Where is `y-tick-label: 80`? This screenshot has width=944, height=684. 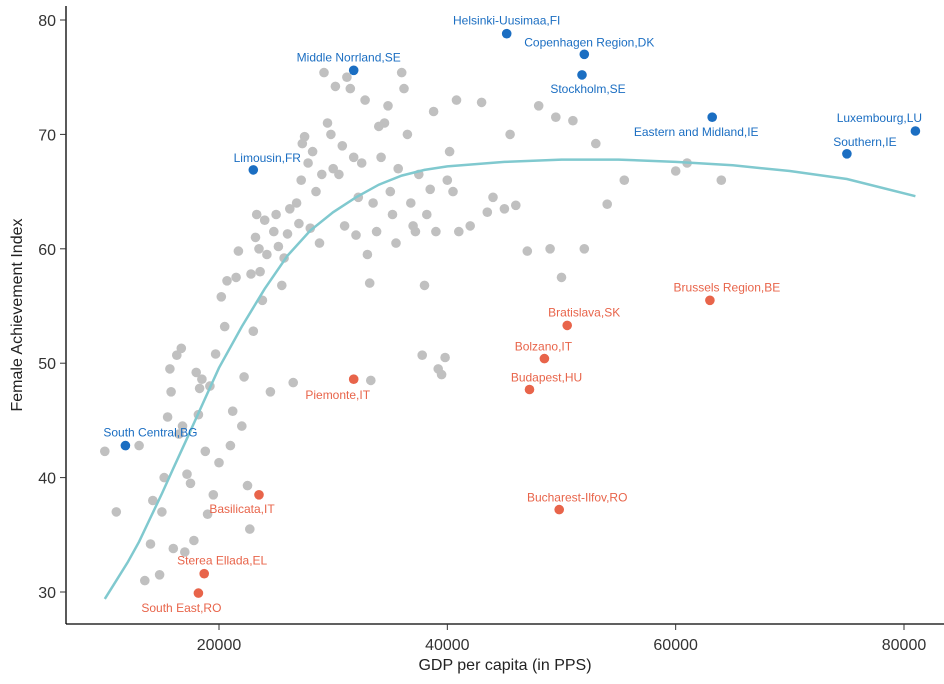
y-tick-label: 80 is located at coordinates (47, 21).